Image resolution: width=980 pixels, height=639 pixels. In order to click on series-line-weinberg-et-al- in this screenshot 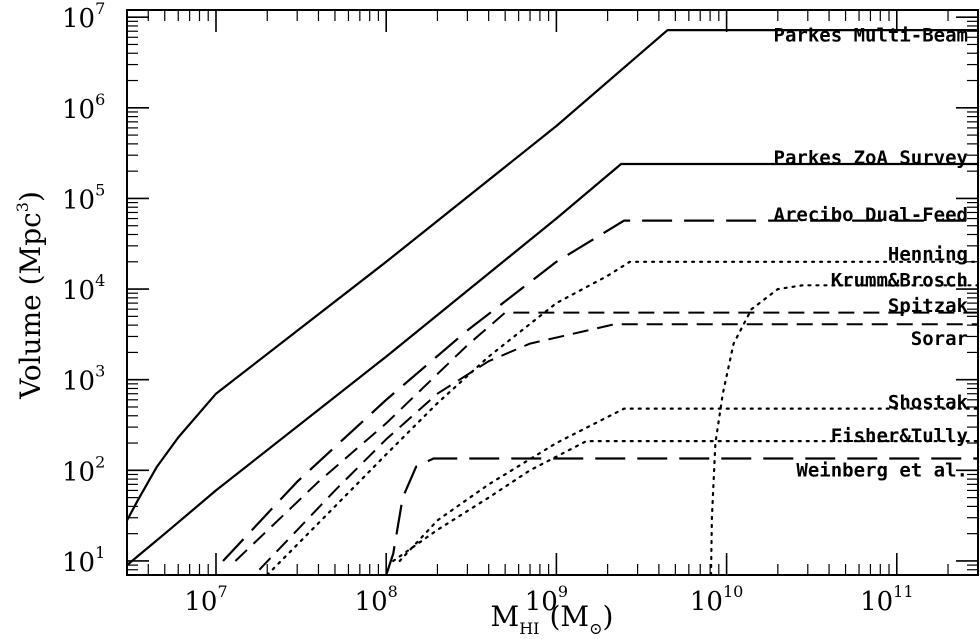, I will do `click(681, 516)`.